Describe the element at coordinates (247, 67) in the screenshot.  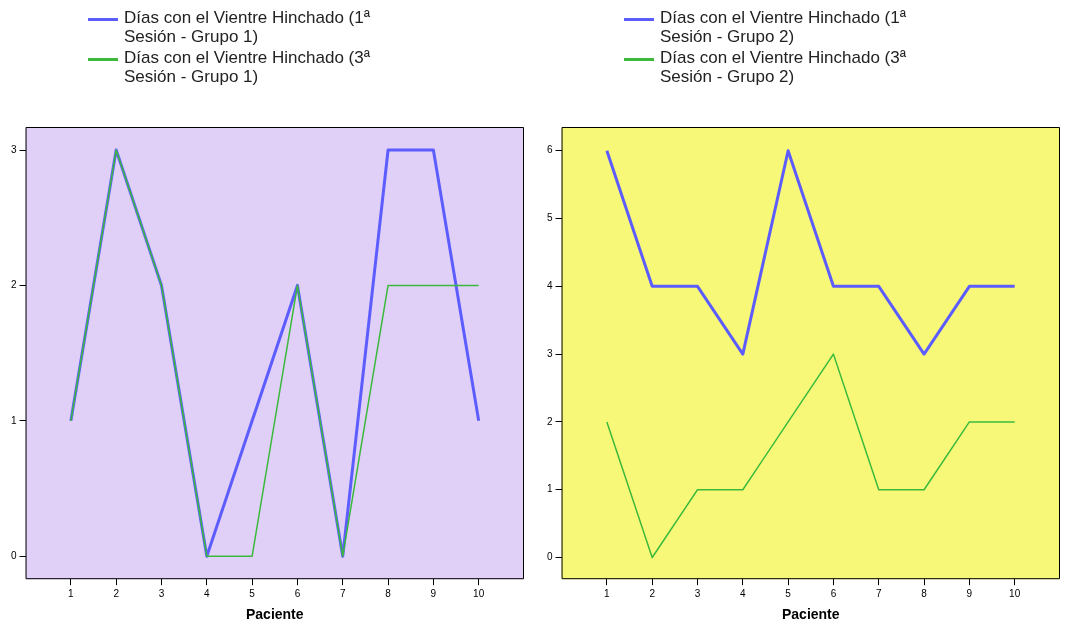
I see `legend-label: Días con el Vientre Hinchado (3ª Sesión - Grupo 1)` at that location.